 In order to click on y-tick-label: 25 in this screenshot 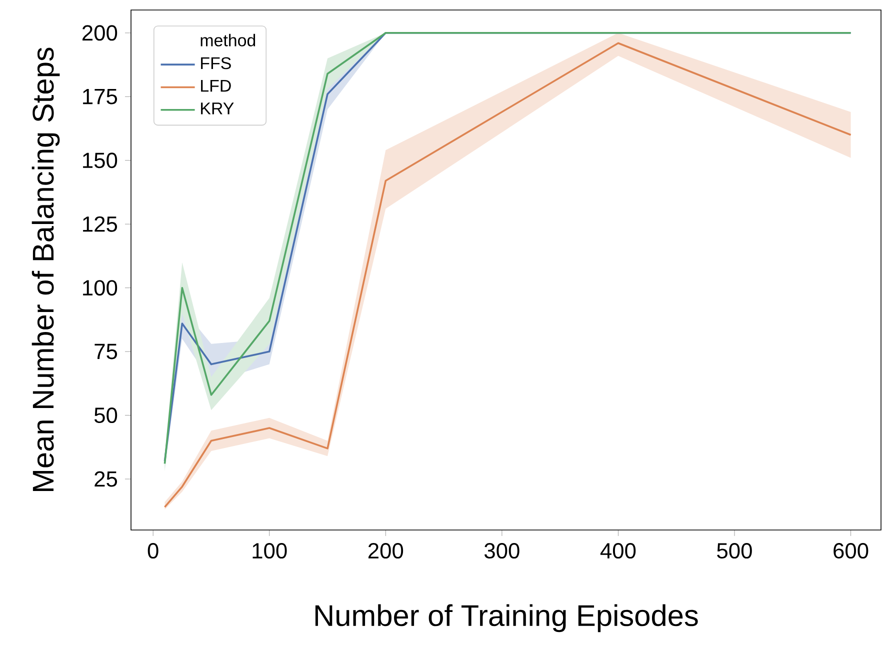, I will do `click(106, 479)`.